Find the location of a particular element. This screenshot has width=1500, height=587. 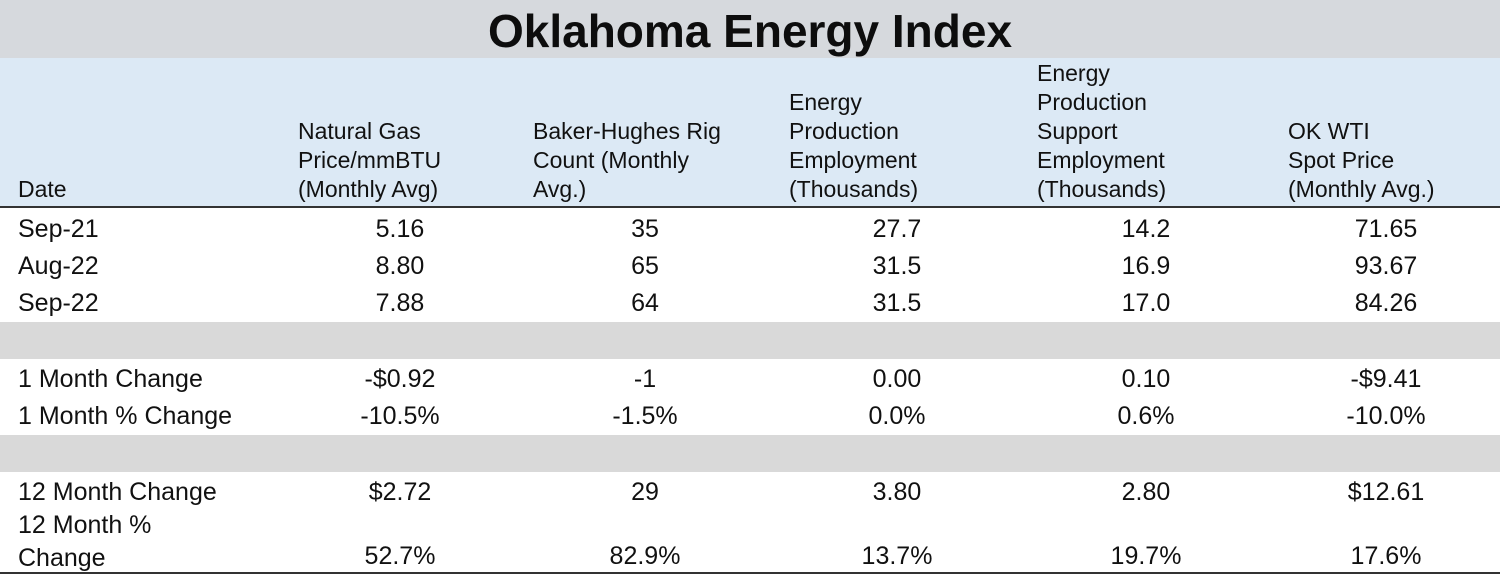

header-line: Support is located at coordinates (1077, 131).